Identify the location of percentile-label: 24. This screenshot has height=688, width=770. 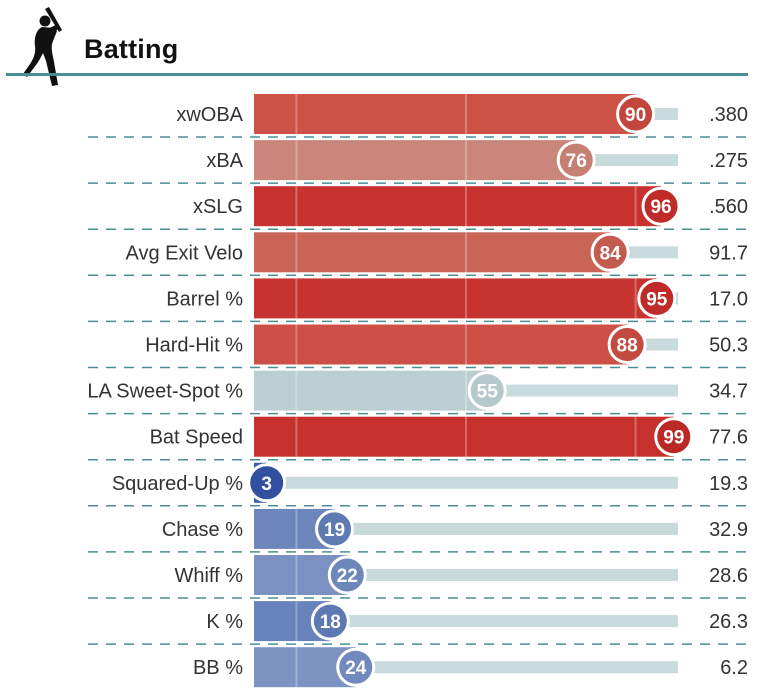
(356, 668).